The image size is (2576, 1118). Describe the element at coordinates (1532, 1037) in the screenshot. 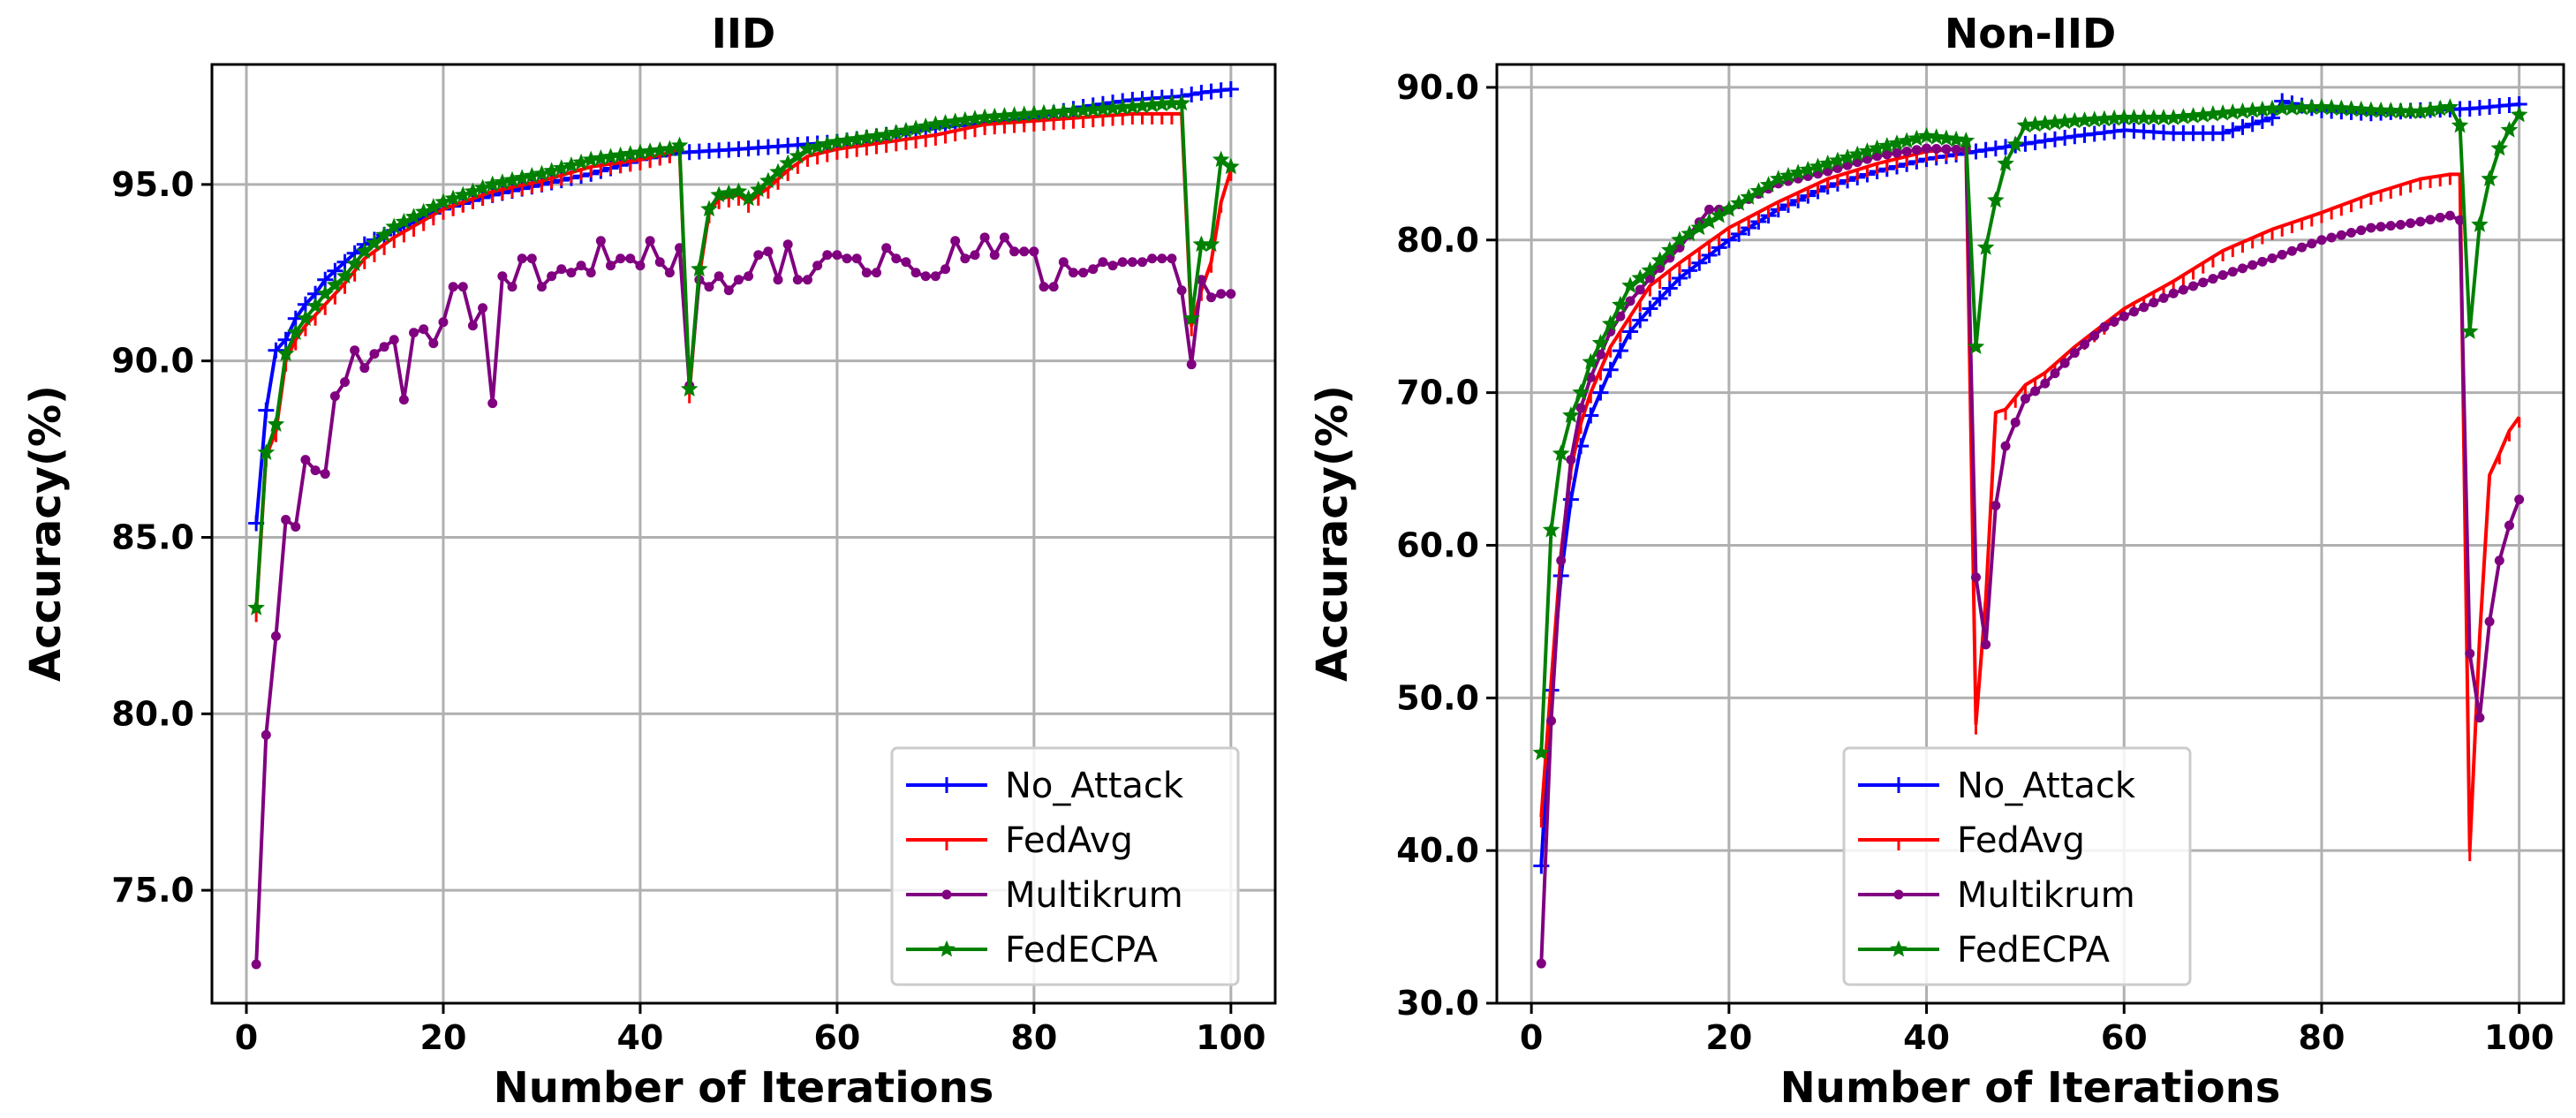

I see `x-tick-label: 0` at that location.